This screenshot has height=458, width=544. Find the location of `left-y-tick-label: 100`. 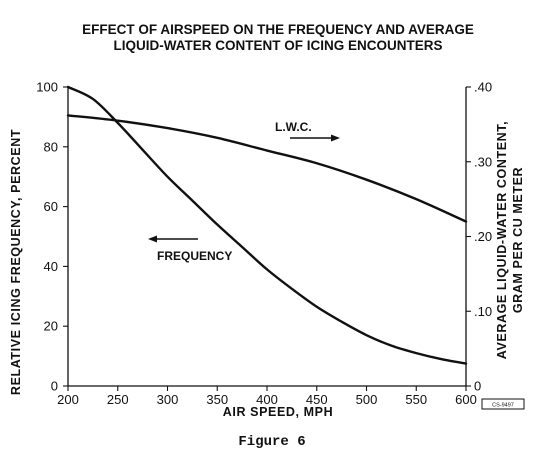

left-y-tick-label: 100 is located at coordinates (47, 87).